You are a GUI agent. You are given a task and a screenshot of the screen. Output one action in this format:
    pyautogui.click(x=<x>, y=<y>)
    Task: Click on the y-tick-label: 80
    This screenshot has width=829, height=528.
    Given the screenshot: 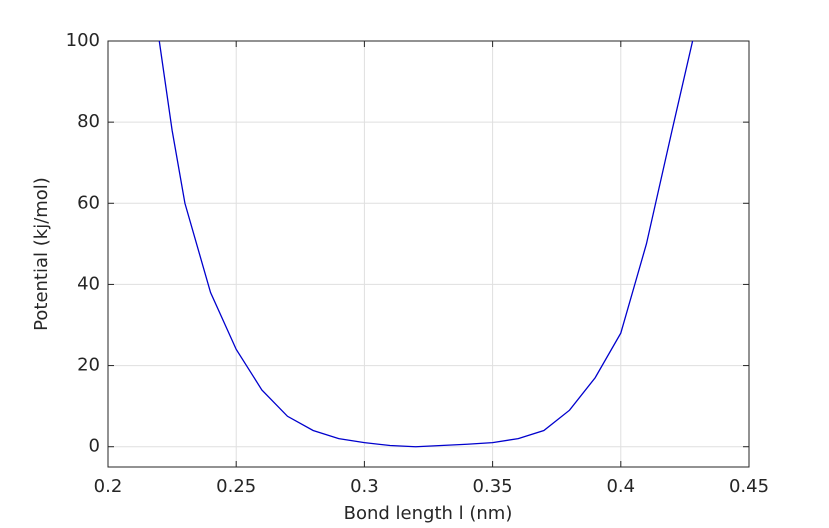 What is the action you would take?
    pyautogui.click(x=88, y=121)
    